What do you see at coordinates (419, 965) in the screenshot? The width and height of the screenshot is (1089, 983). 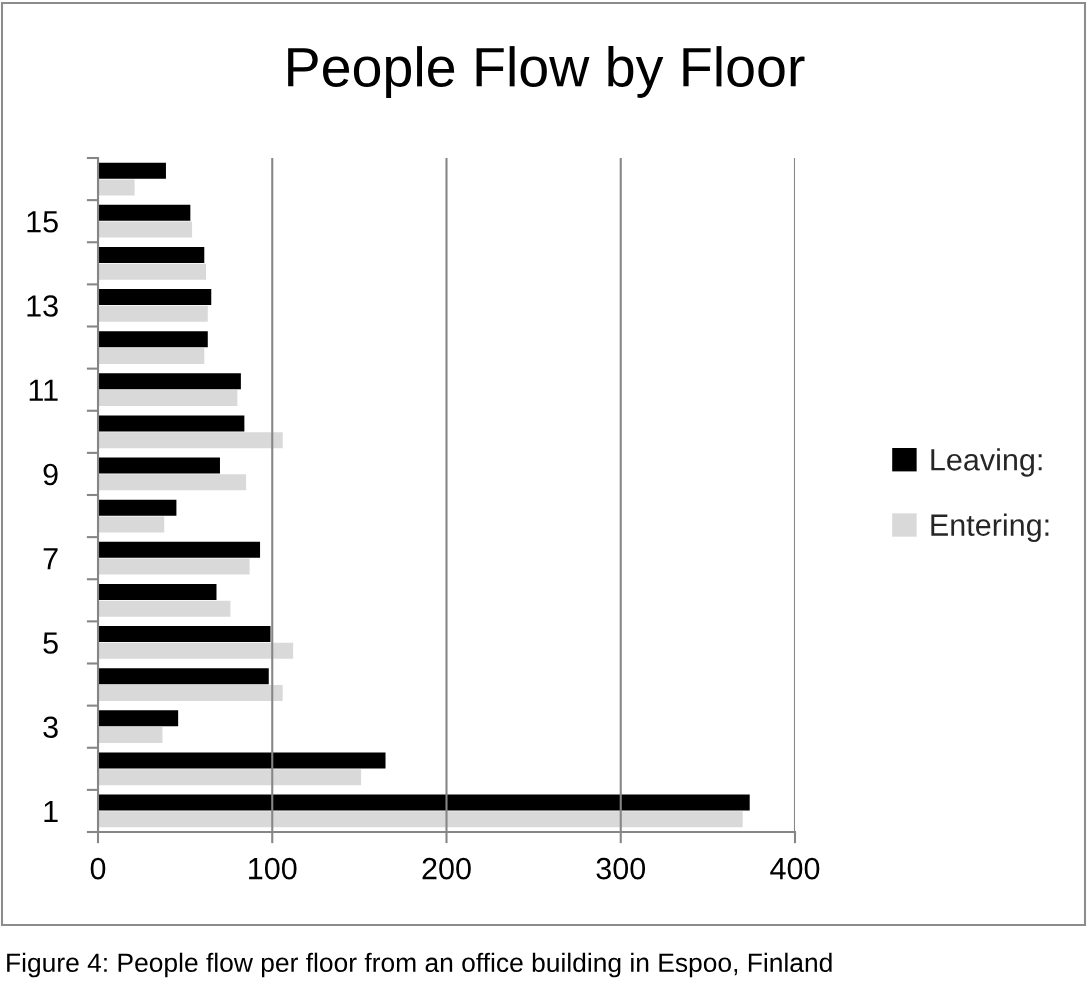 I see `caption: Figure 4: People flow per floor from an office building in Espoo, Finland` at bounding box center [419, 965].